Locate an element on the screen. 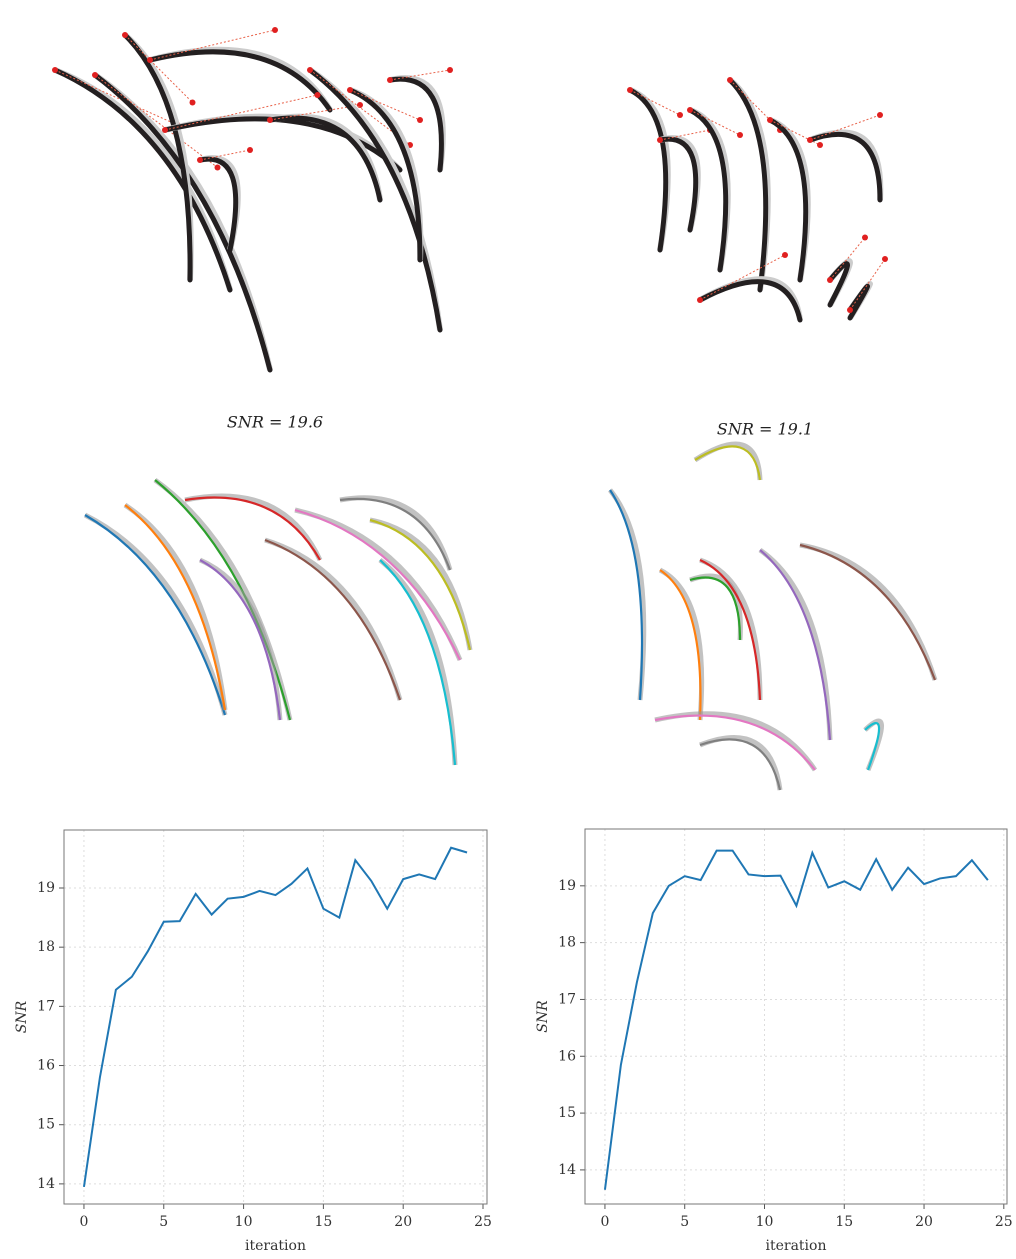  x-tick-label: 0 is located at coordinates (83, 1222).